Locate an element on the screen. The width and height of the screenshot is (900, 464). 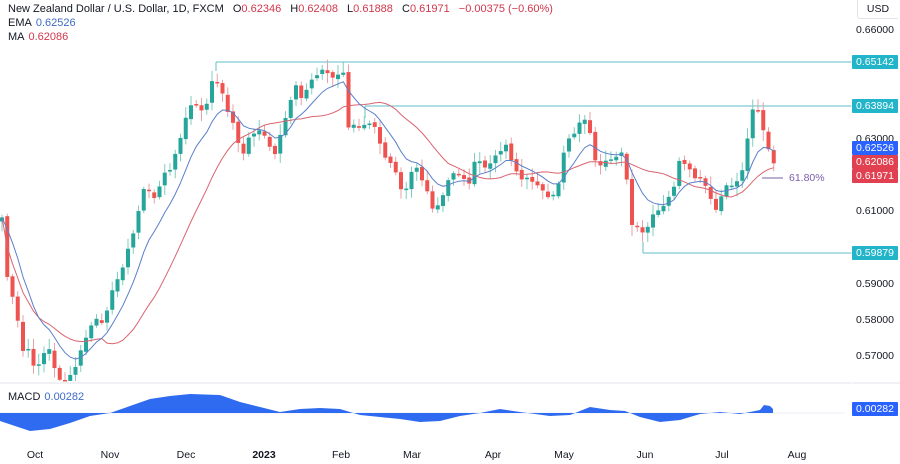
price-change: −0.00375 (−0.60%) is located at coordinates (505, 9).